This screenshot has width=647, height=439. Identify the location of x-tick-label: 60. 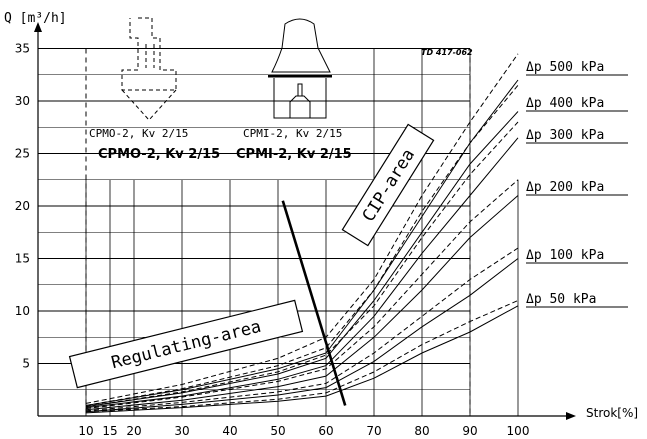
(325, 431).